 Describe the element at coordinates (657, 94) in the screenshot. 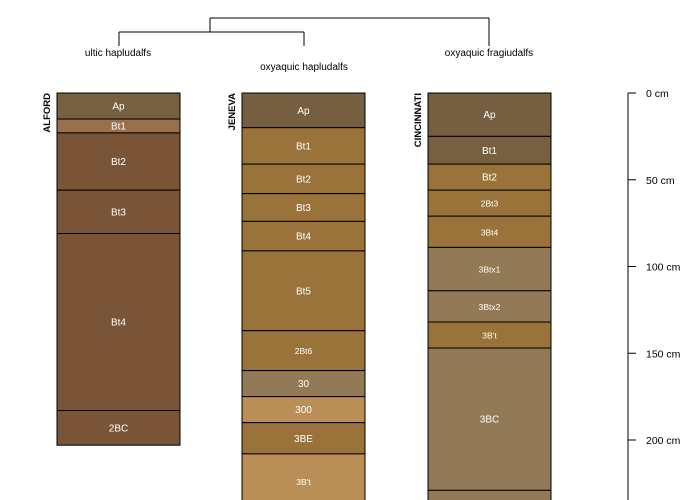

I see `depth-tick-label: 0 cm` at that location.